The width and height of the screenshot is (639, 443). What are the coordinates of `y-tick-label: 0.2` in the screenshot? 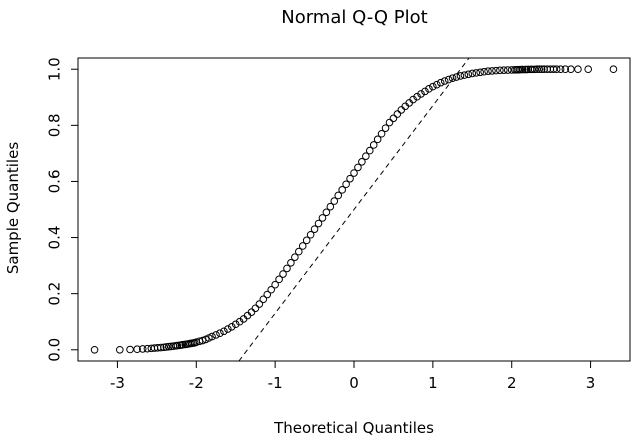 It's located at (54, 294).